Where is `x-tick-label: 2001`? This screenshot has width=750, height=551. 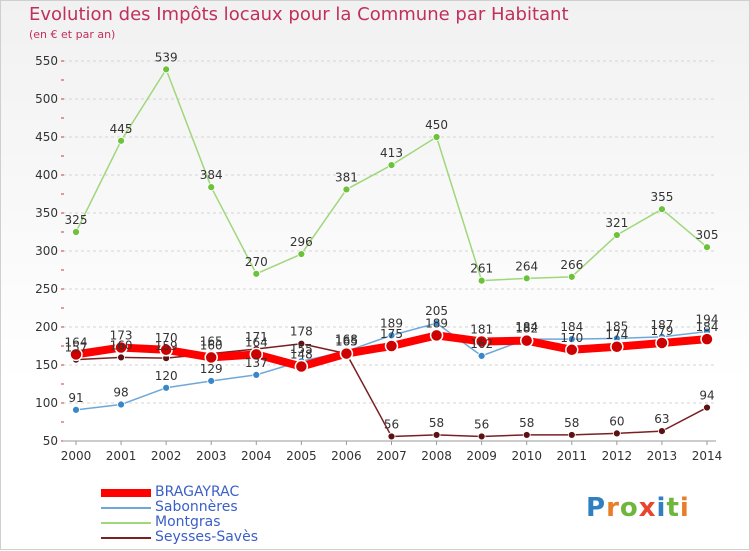
x-tick-label: 2001 is located at coordinates (121, 456).